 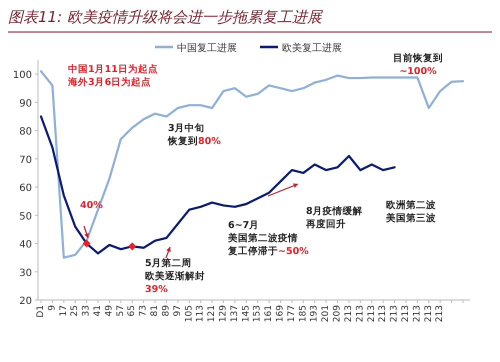 What do you see at coordinates (212, 313) in the screenshot?
I see `x-tick-label: 121` at bounding box center [212, 313].